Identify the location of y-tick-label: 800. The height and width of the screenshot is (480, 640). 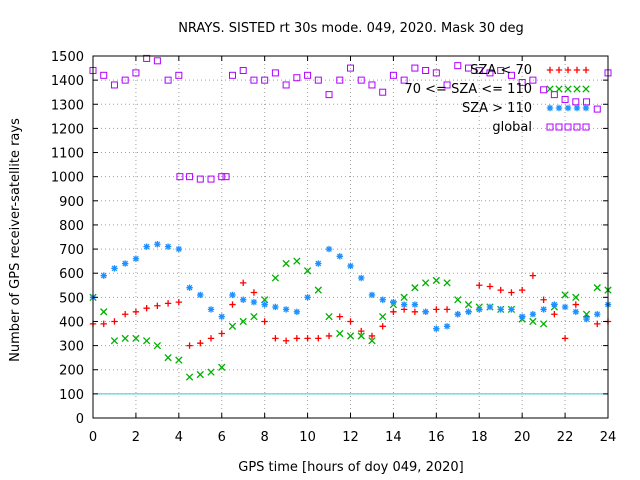
(71, 226).